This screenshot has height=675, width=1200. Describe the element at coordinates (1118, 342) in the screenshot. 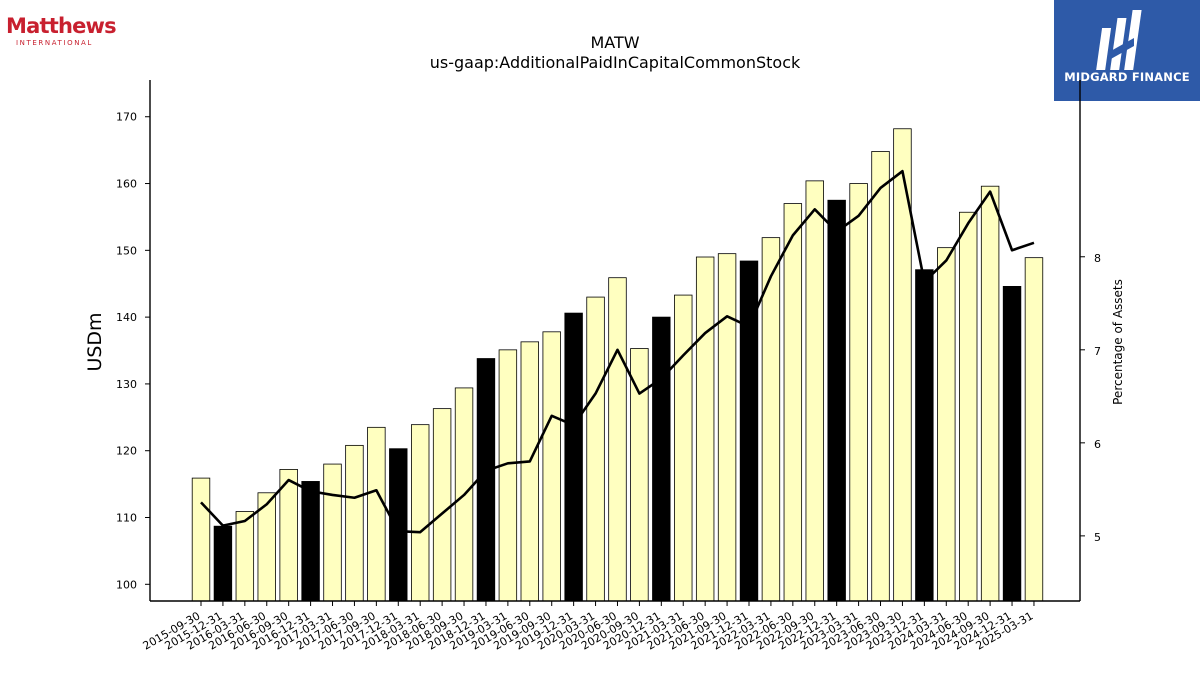

I see `y2-axis-label: Percentage of Assets` at that location.